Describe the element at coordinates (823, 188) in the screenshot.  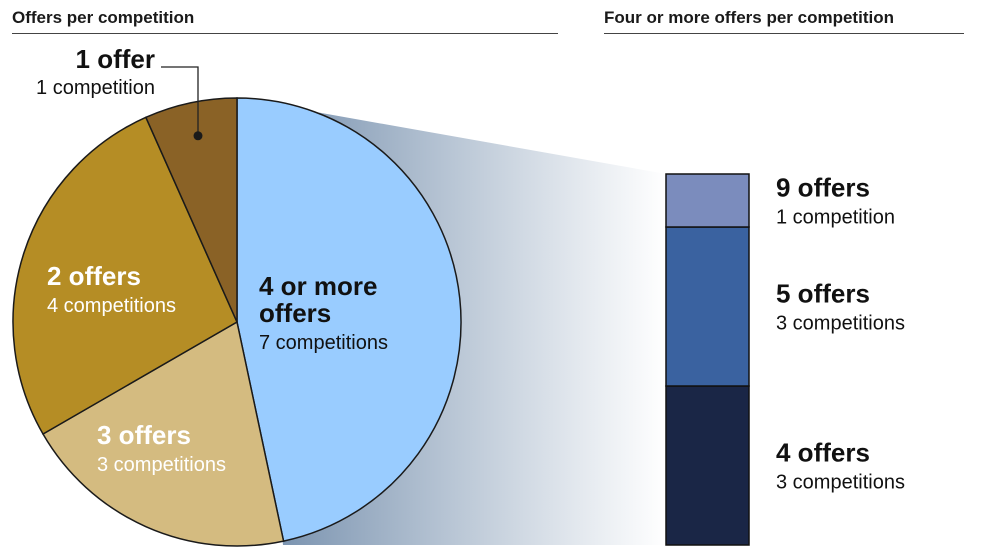
I see `bar-label-9-offers: 9 offers` at that location.